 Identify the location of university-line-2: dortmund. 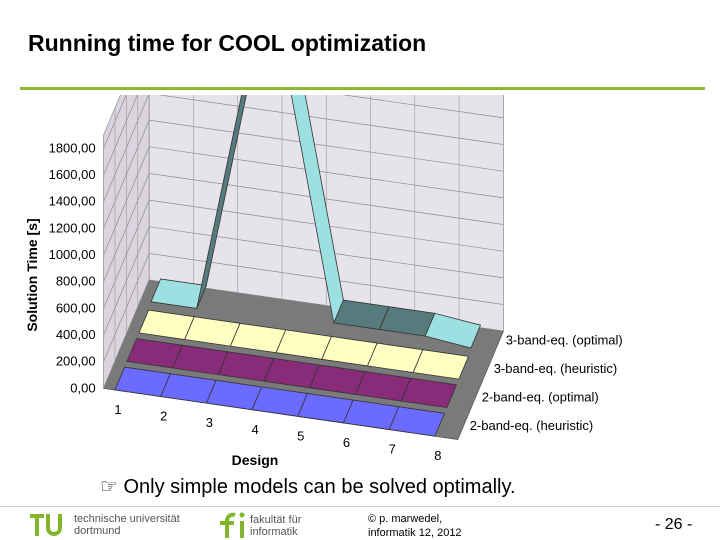
(97, 531).